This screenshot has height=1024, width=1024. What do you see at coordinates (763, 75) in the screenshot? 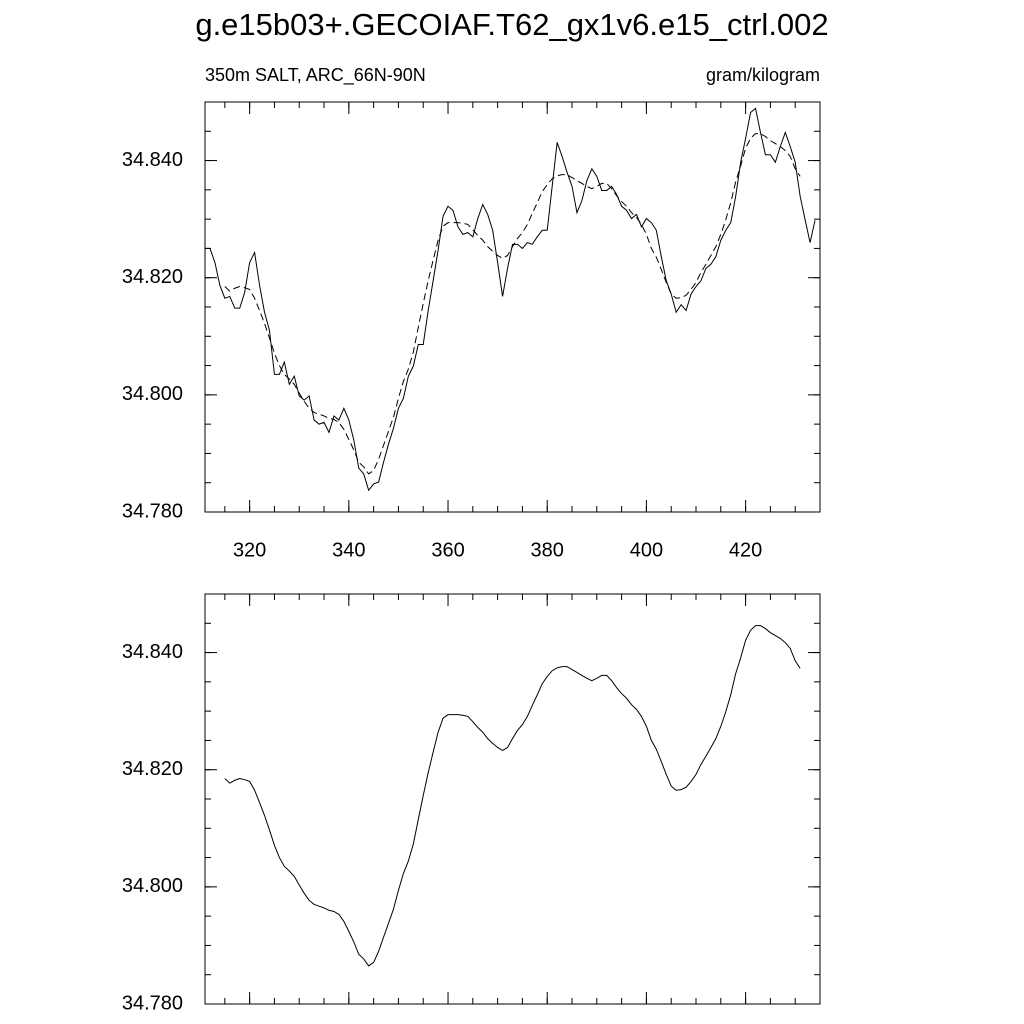
I see `right-label: gram/kilogram` at bounding box center [763, 75].